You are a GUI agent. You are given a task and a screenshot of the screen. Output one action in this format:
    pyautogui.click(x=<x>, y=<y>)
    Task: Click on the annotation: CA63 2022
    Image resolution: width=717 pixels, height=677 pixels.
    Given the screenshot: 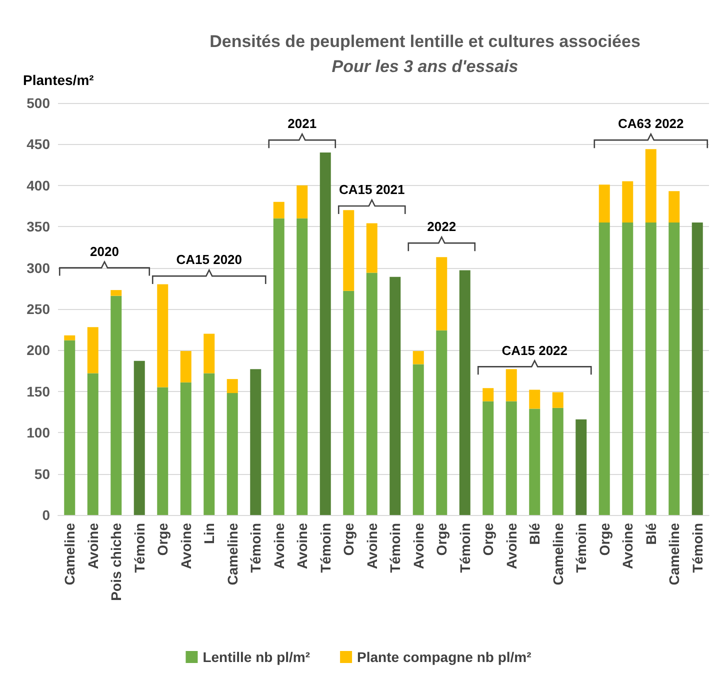 What is the action you would take?
    pyautogui.click(x=651, y=124)
    